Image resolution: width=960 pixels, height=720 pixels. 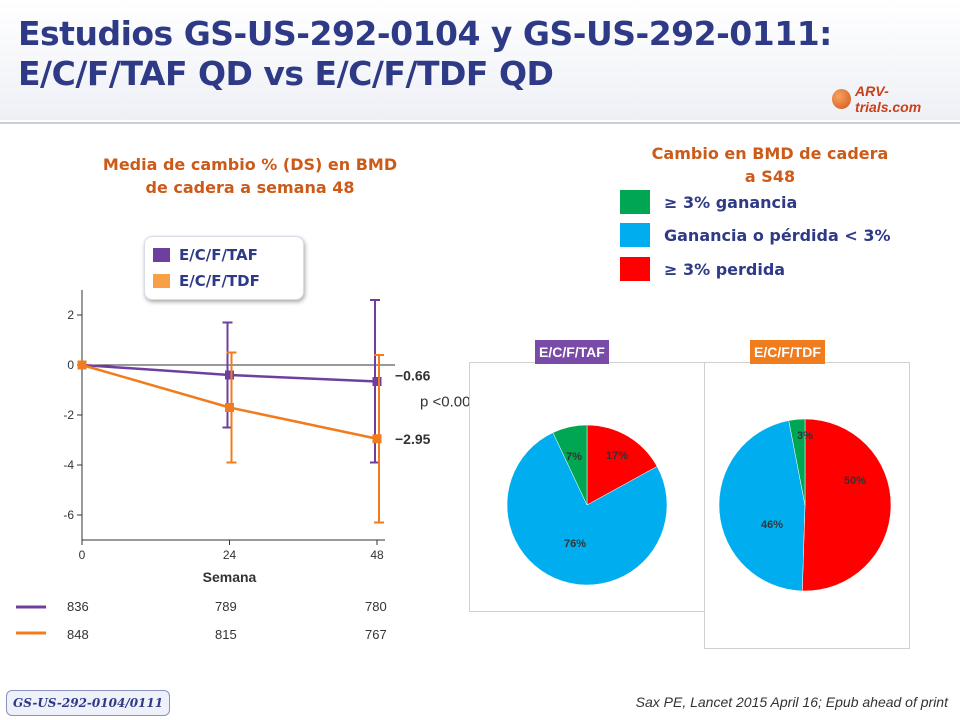 What do you see at coordinates (842, 99) in the screenshot?
I see `logo-icon` at bounding box center [842, 99].